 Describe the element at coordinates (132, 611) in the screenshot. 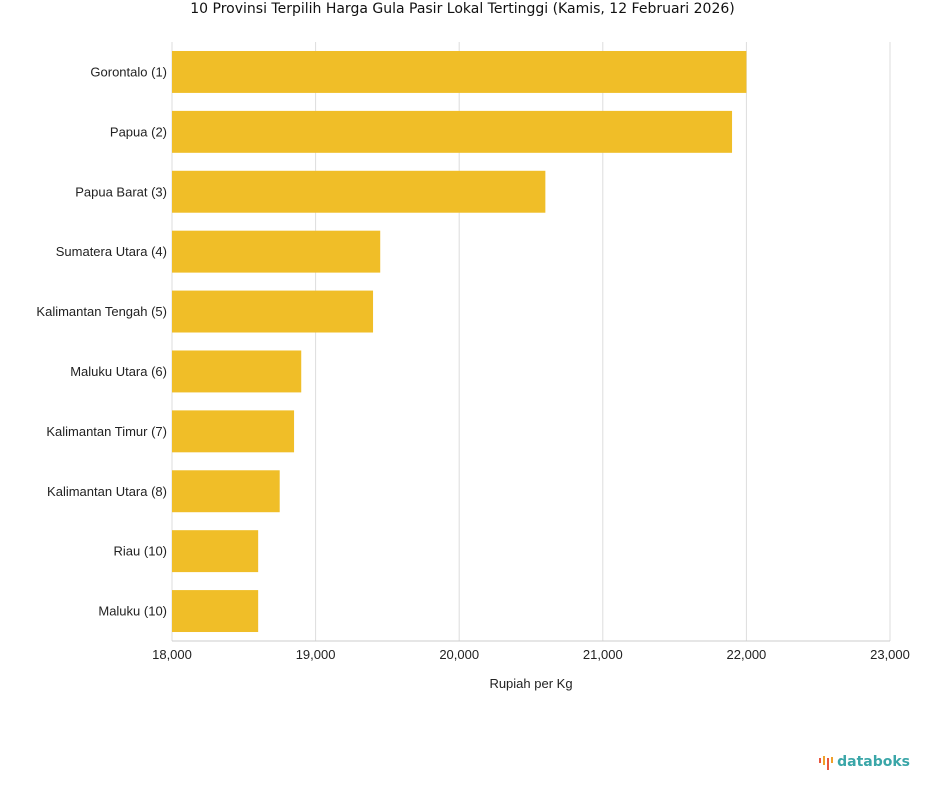

I see `y-category-label: Maluku (10)` at that location.